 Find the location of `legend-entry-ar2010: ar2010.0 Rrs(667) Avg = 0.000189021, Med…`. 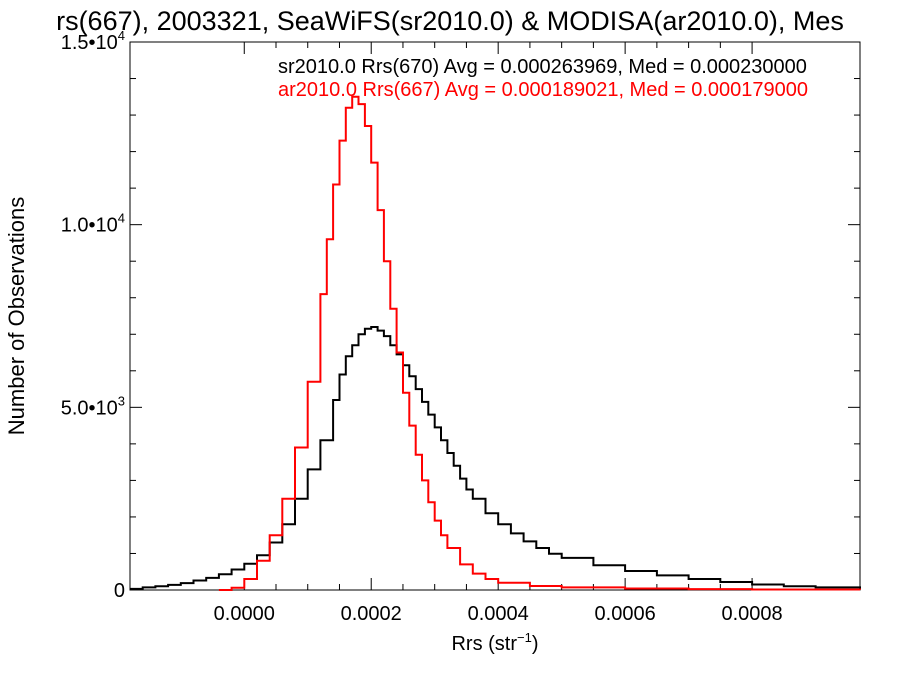

legend-entry-ar2010: ar2010.0 Rrs(667) Avg = 0.000189021, Med… is located at coordinates (543, 90).